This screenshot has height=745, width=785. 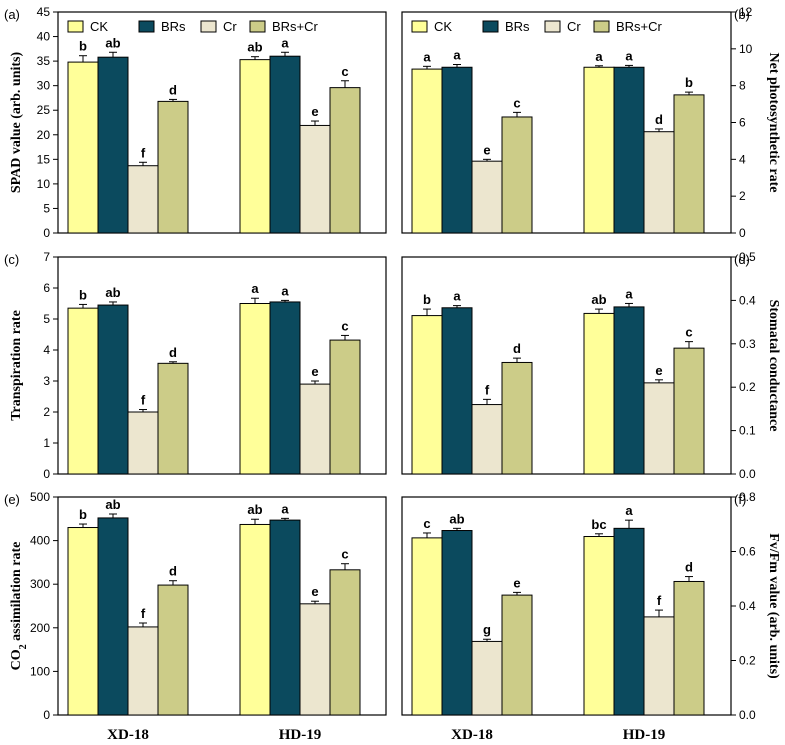 What do you see at coordinates (747, 300) in the screenshot?
I see `y-tick-label: 0.4` at bounding box center [747, 300].